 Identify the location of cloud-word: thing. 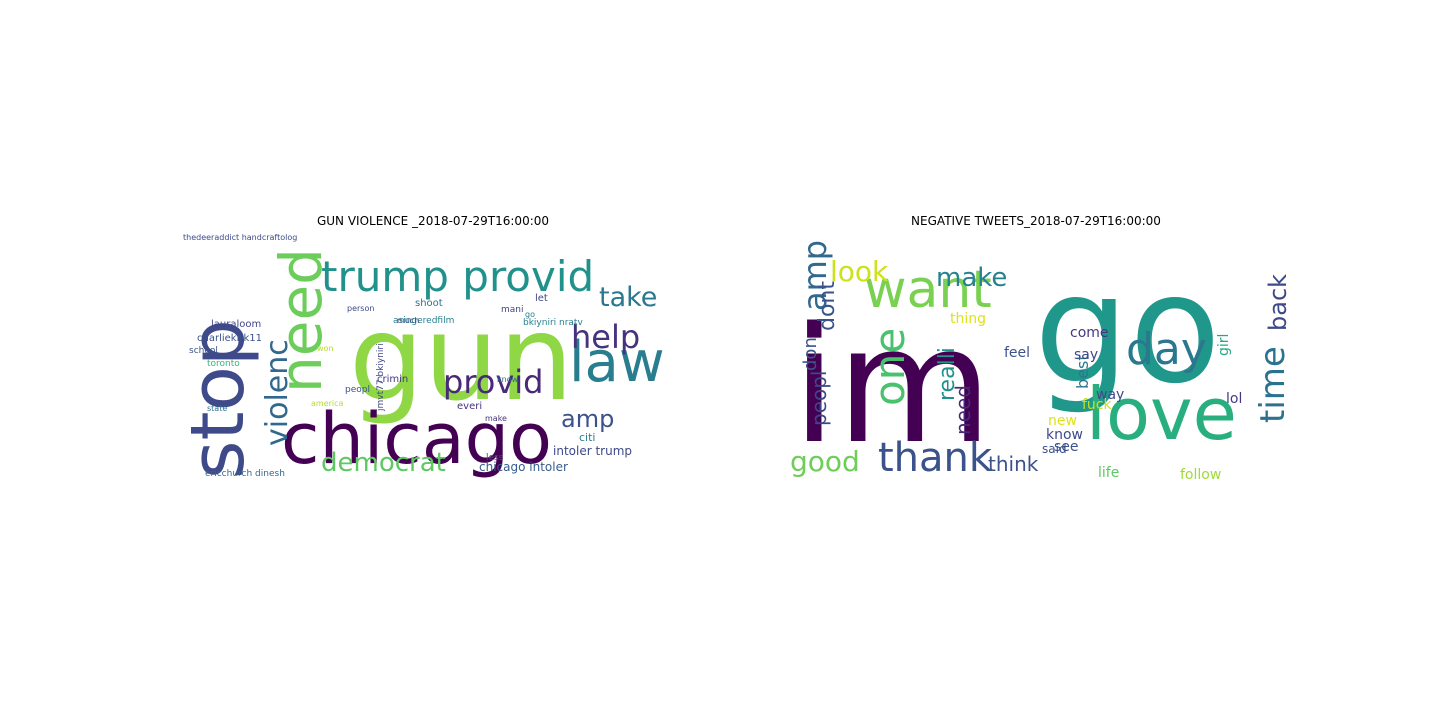
(968, 319).